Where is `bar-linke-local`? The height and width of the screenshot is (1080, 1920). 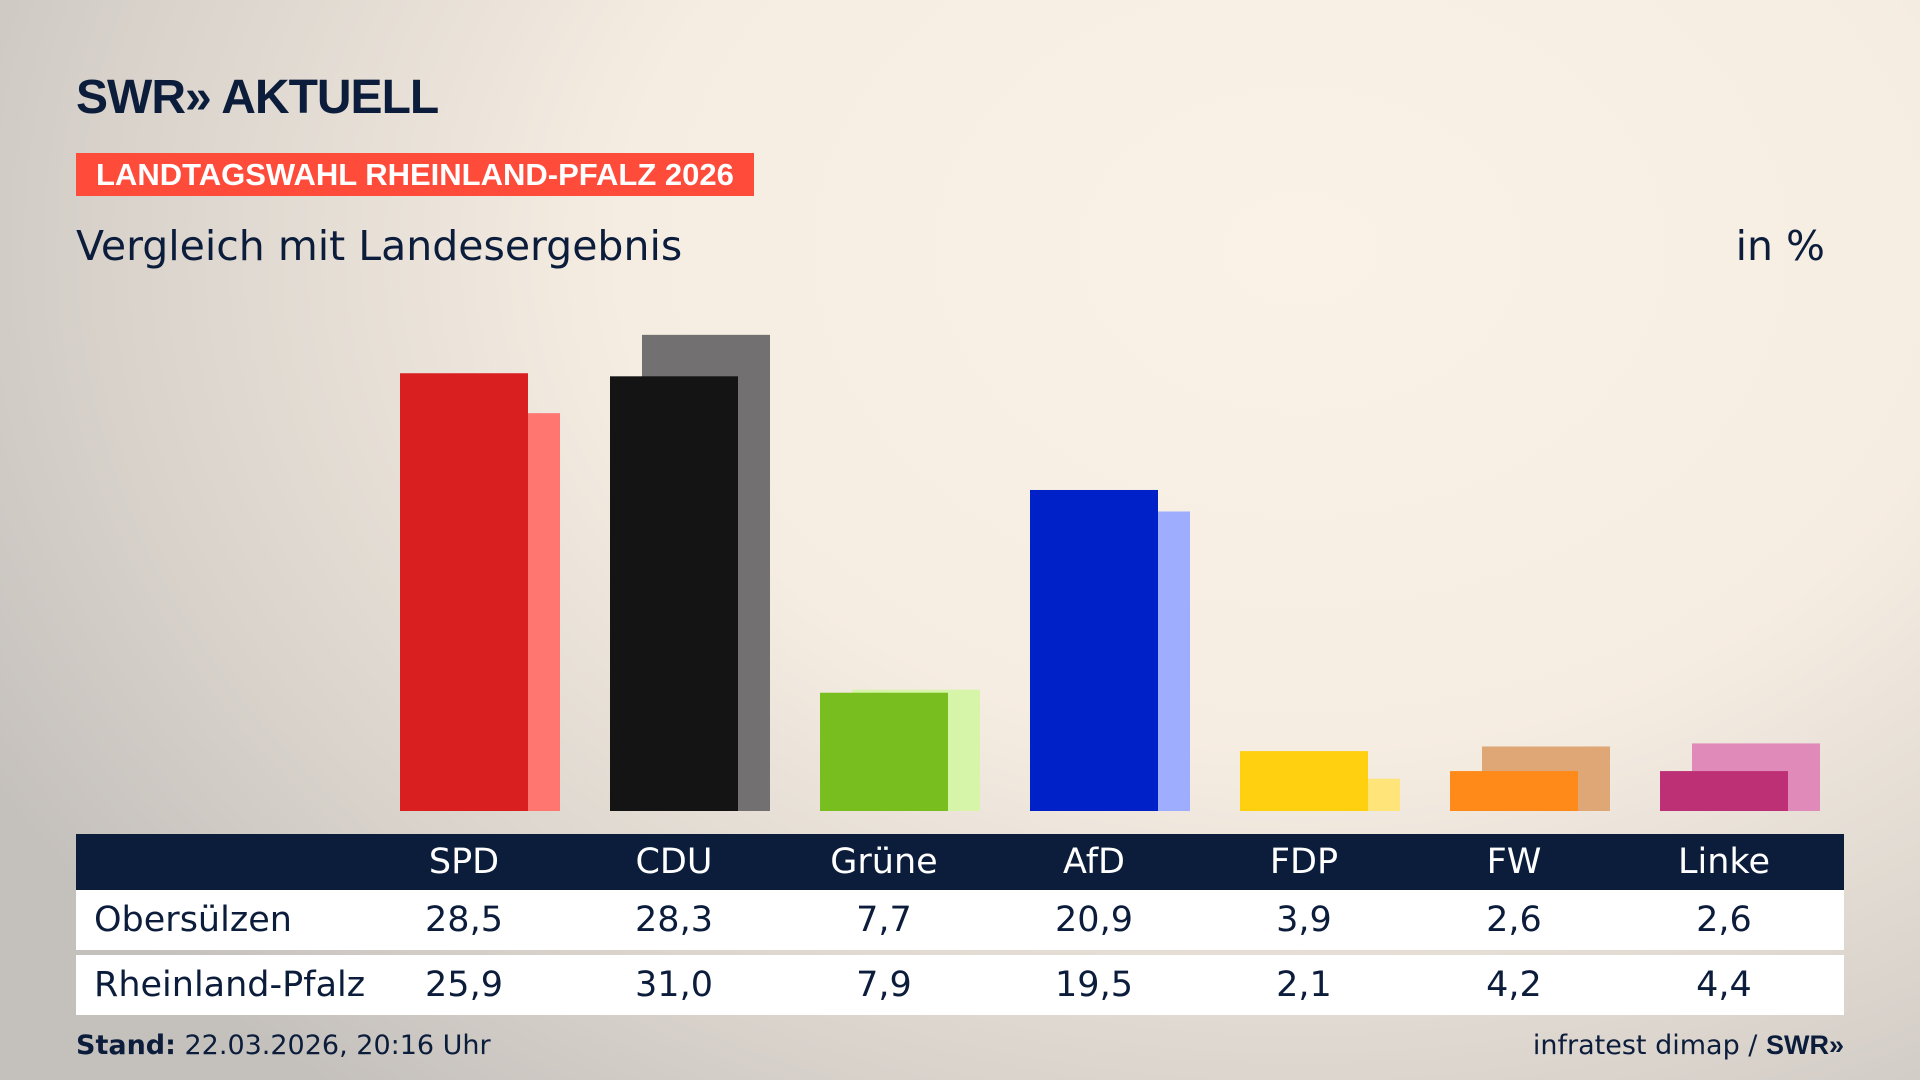 bar-linke-local is located at coordinates (1724, 791).